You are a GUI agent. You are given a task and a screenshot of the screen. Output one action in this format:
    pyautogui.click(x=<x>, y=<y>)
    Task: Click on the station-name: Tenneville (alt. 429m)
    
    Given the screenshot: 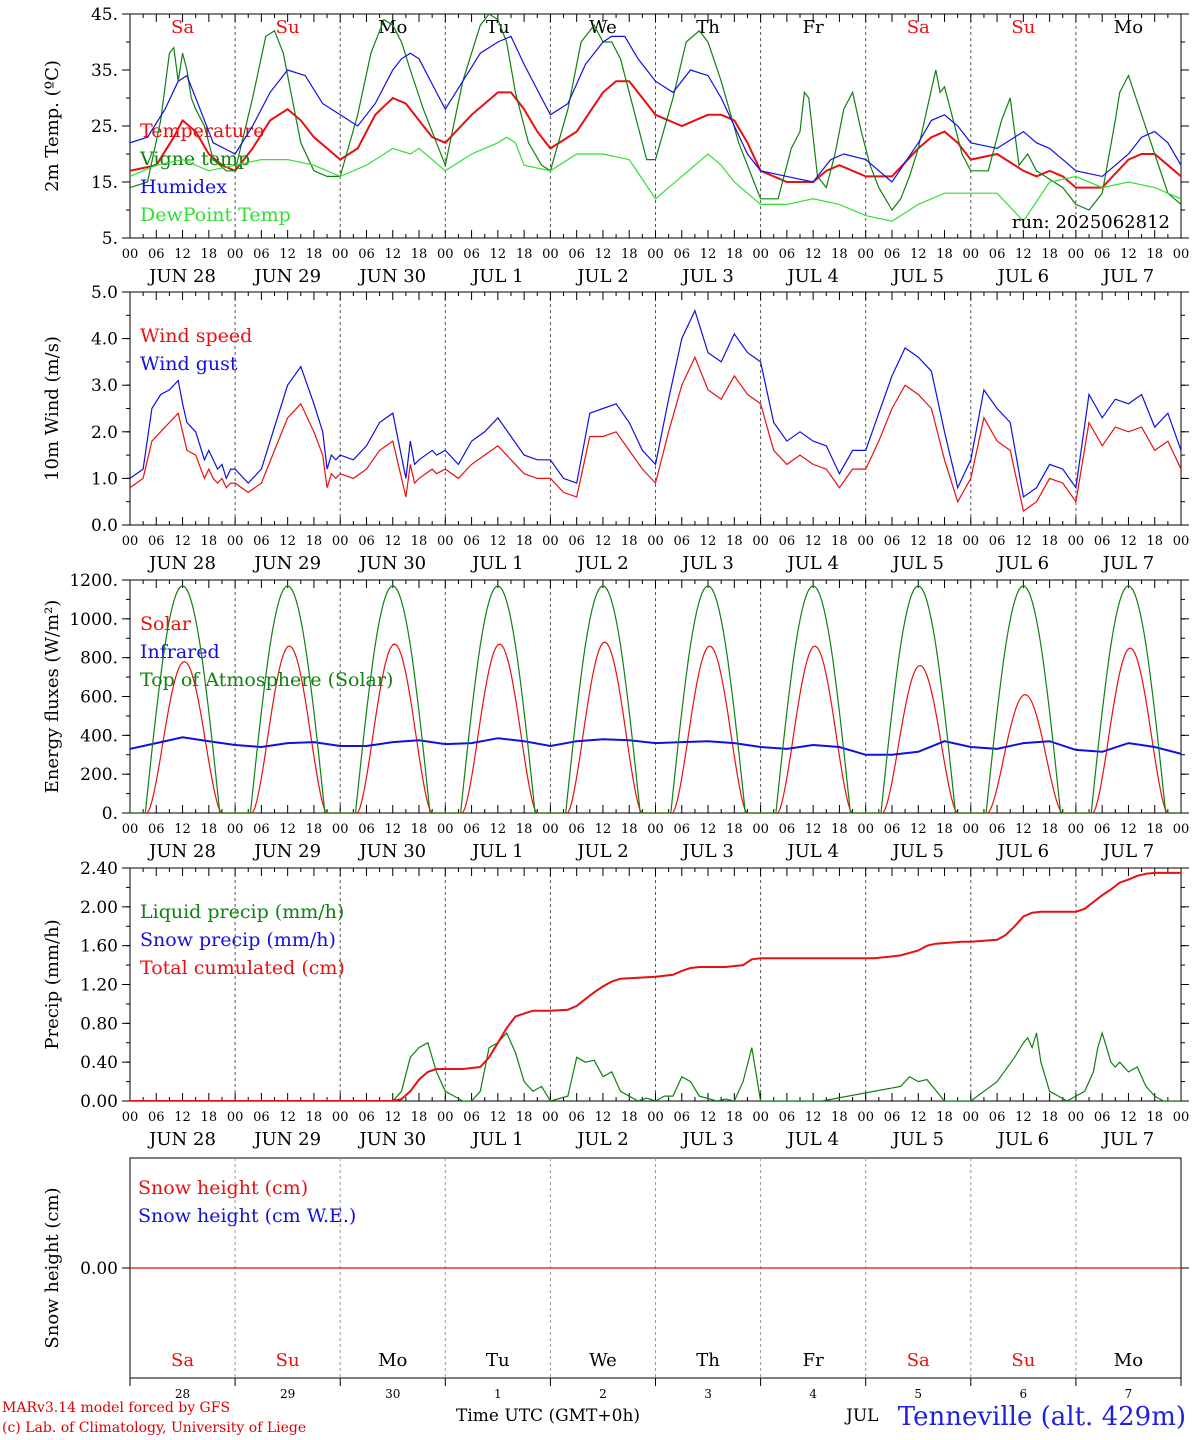 What is the action you would take?
    pyautogui.click(x=1041, y=1417)
    